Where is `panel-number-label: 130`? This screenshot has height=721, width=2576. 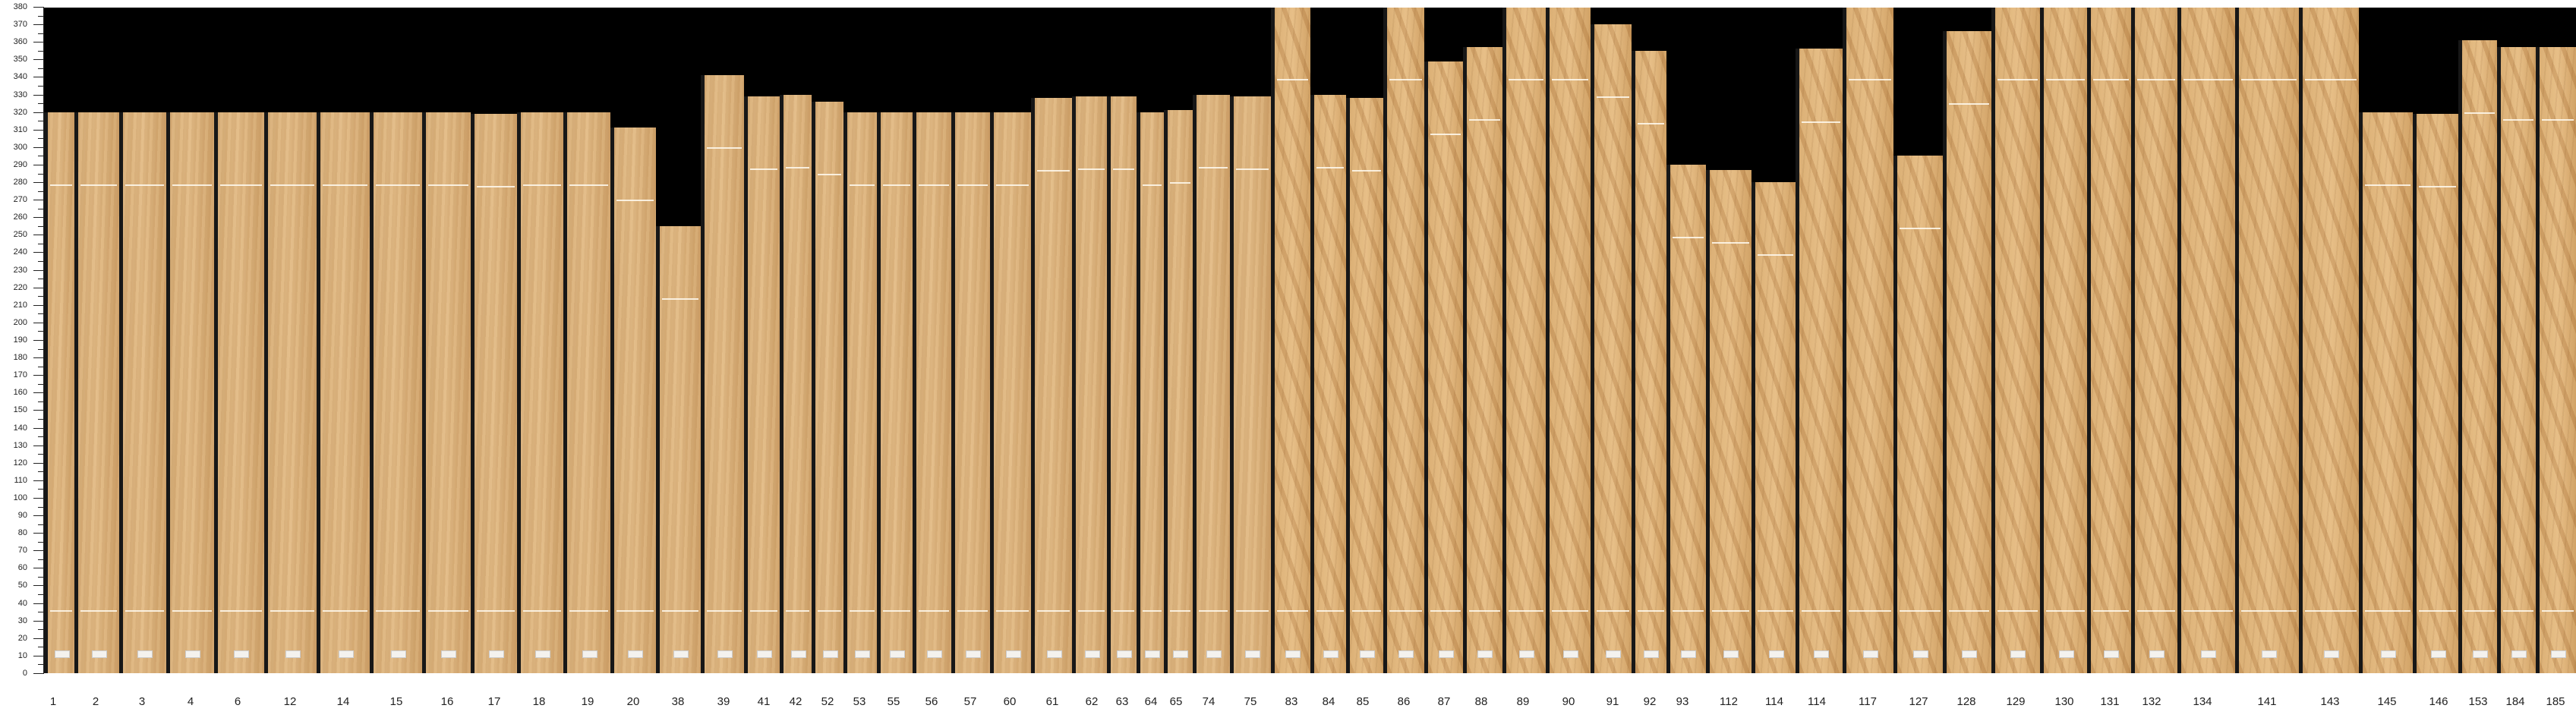 panel-number-label: 130 is located at coordinates (2064, 701).